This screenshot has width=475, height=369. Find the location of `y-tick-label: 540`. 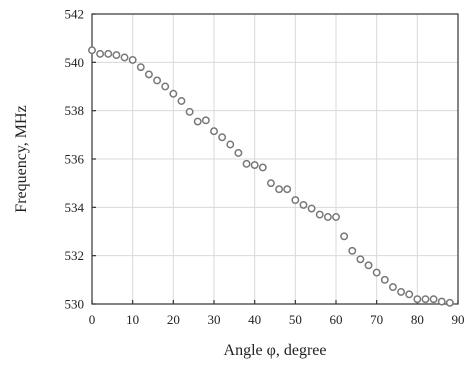

y-tick-label: 540 is located at coordinates (75, 62).